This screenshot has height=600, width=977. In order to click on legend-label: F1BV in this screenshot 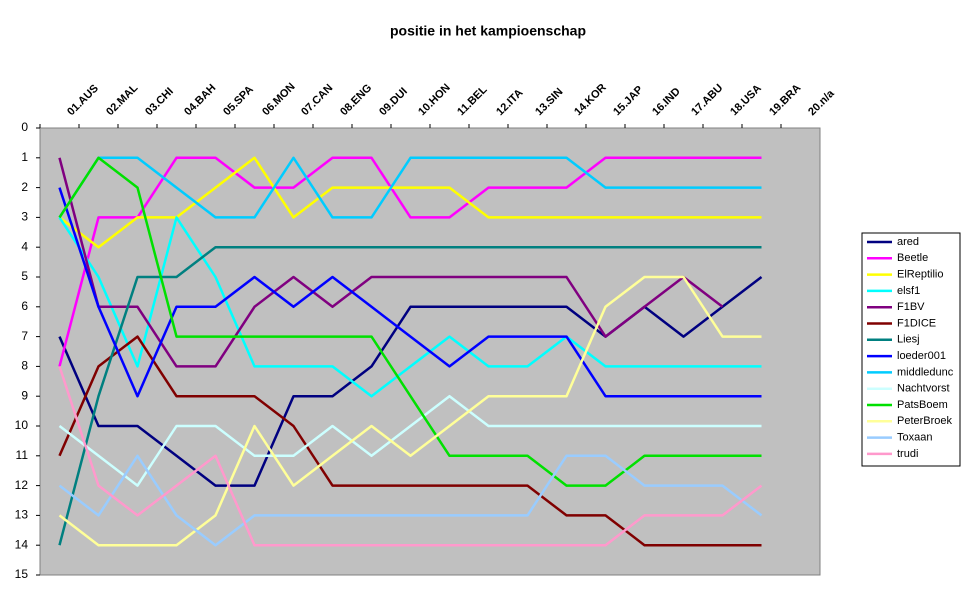, I will do `click(911, 307)`.